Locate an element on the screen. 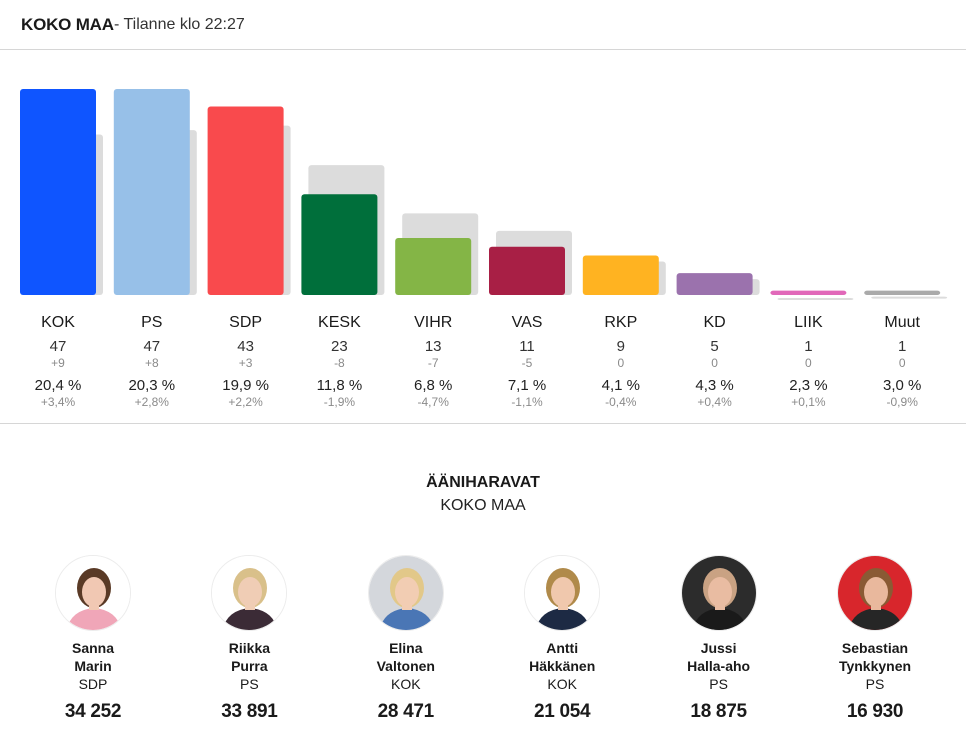 The height and width of the screenshot is (755, 966). vote-share-kesk: 11,8 % is located at coordinates (340, 385).